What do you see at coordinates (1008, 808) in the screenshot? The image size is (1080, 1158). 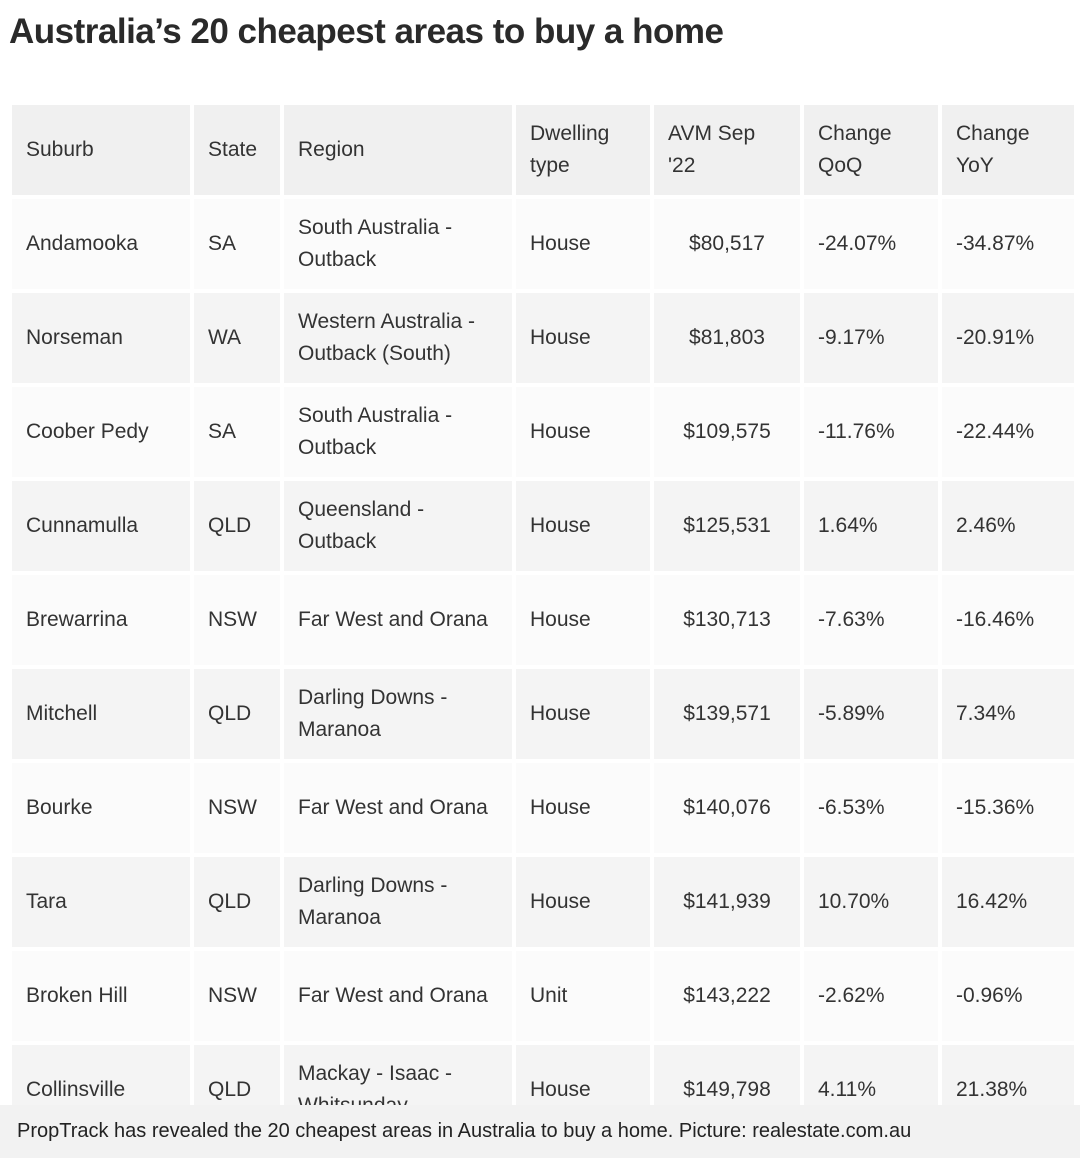 I see `table-cell: -15.36%` at bounding box center [1008, 808].